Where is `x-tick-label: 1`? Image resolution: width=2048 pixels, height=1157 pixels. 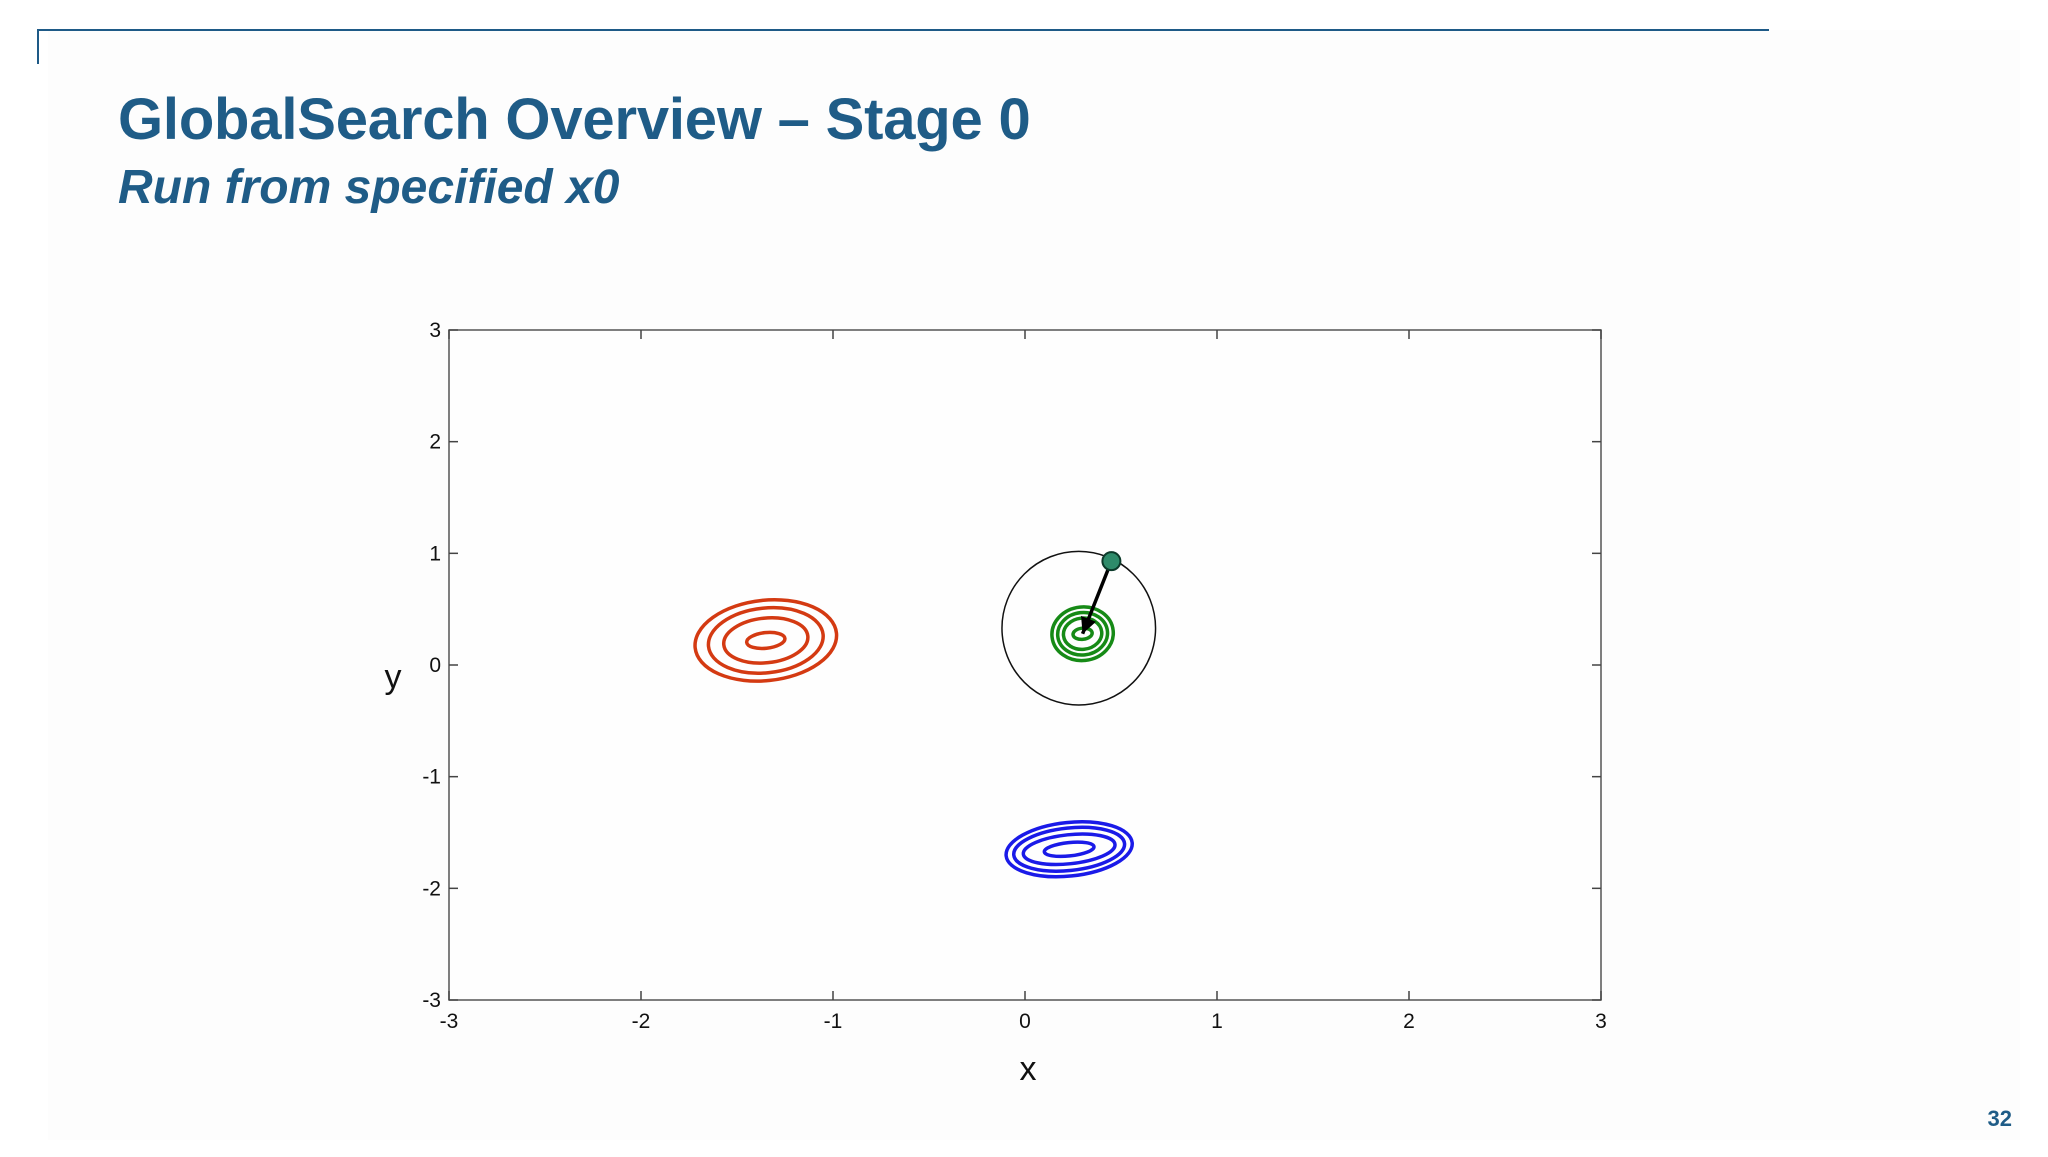 x-tick-label: 1 is located at coordinates (1217, 1021).